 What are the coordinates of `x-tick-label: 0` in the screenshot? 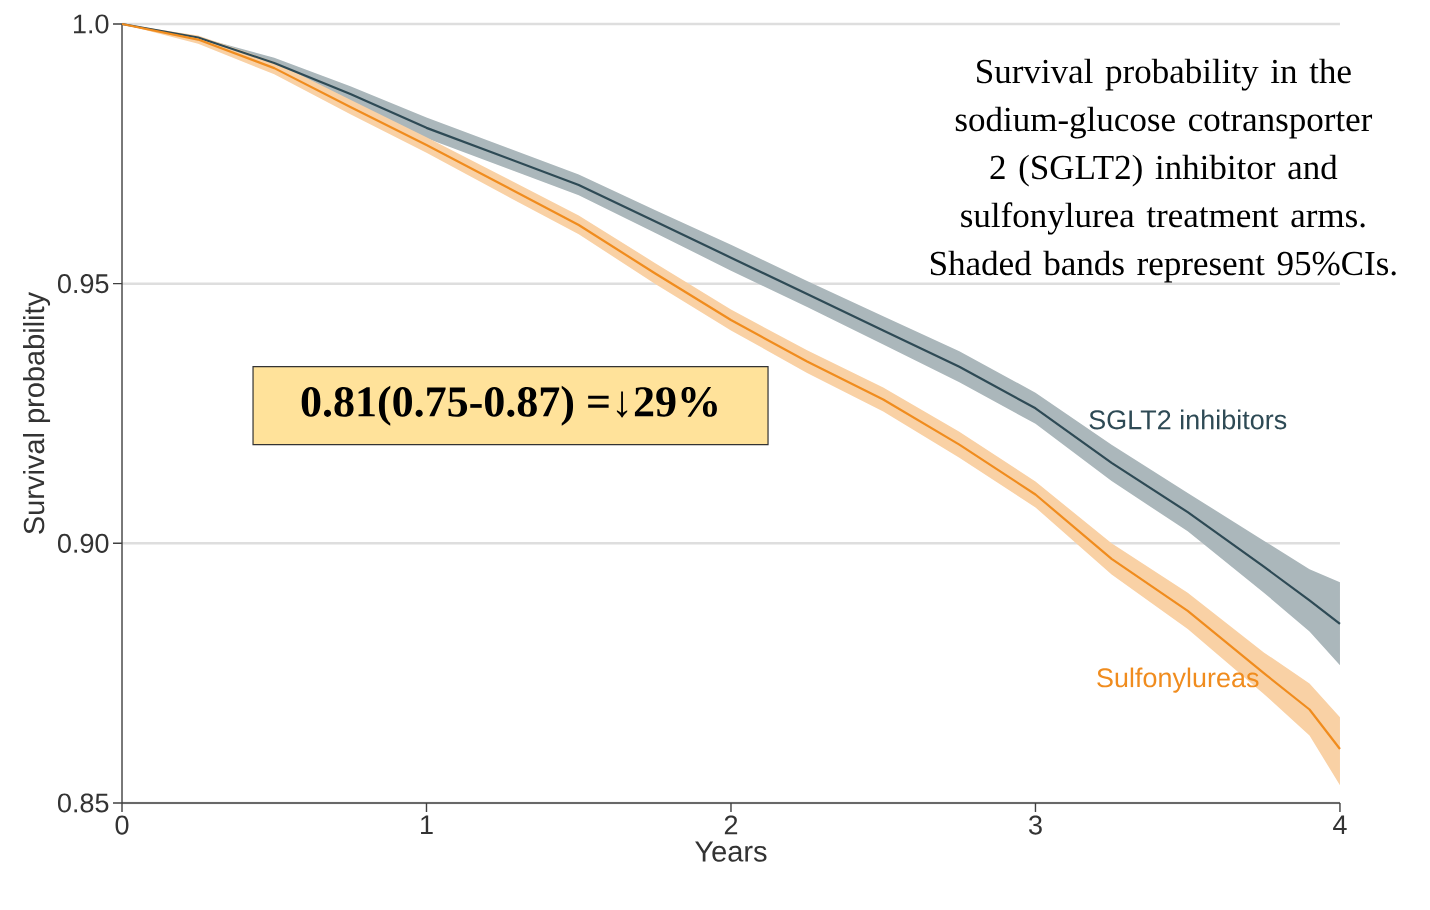 It's located at (122, 825).